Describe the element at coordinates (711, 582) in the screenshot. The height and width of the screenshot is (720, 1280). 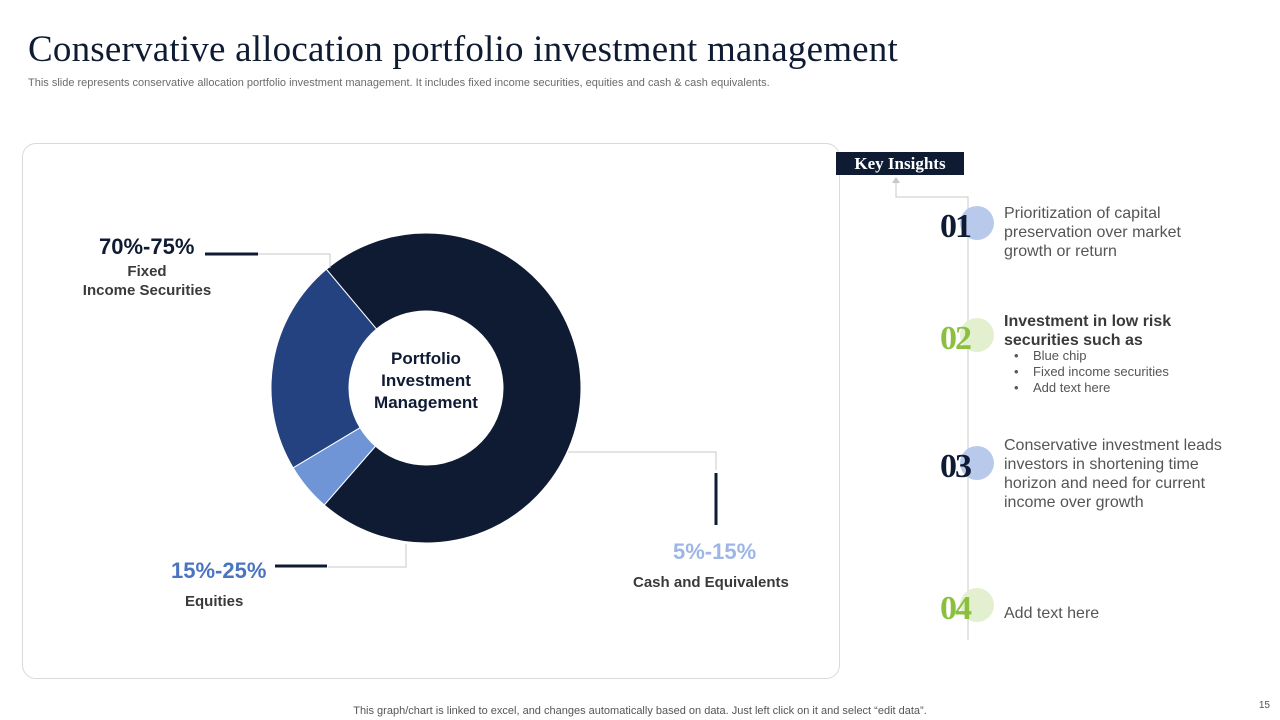
I see `cash-label: Cash and Equivalents` at that location.